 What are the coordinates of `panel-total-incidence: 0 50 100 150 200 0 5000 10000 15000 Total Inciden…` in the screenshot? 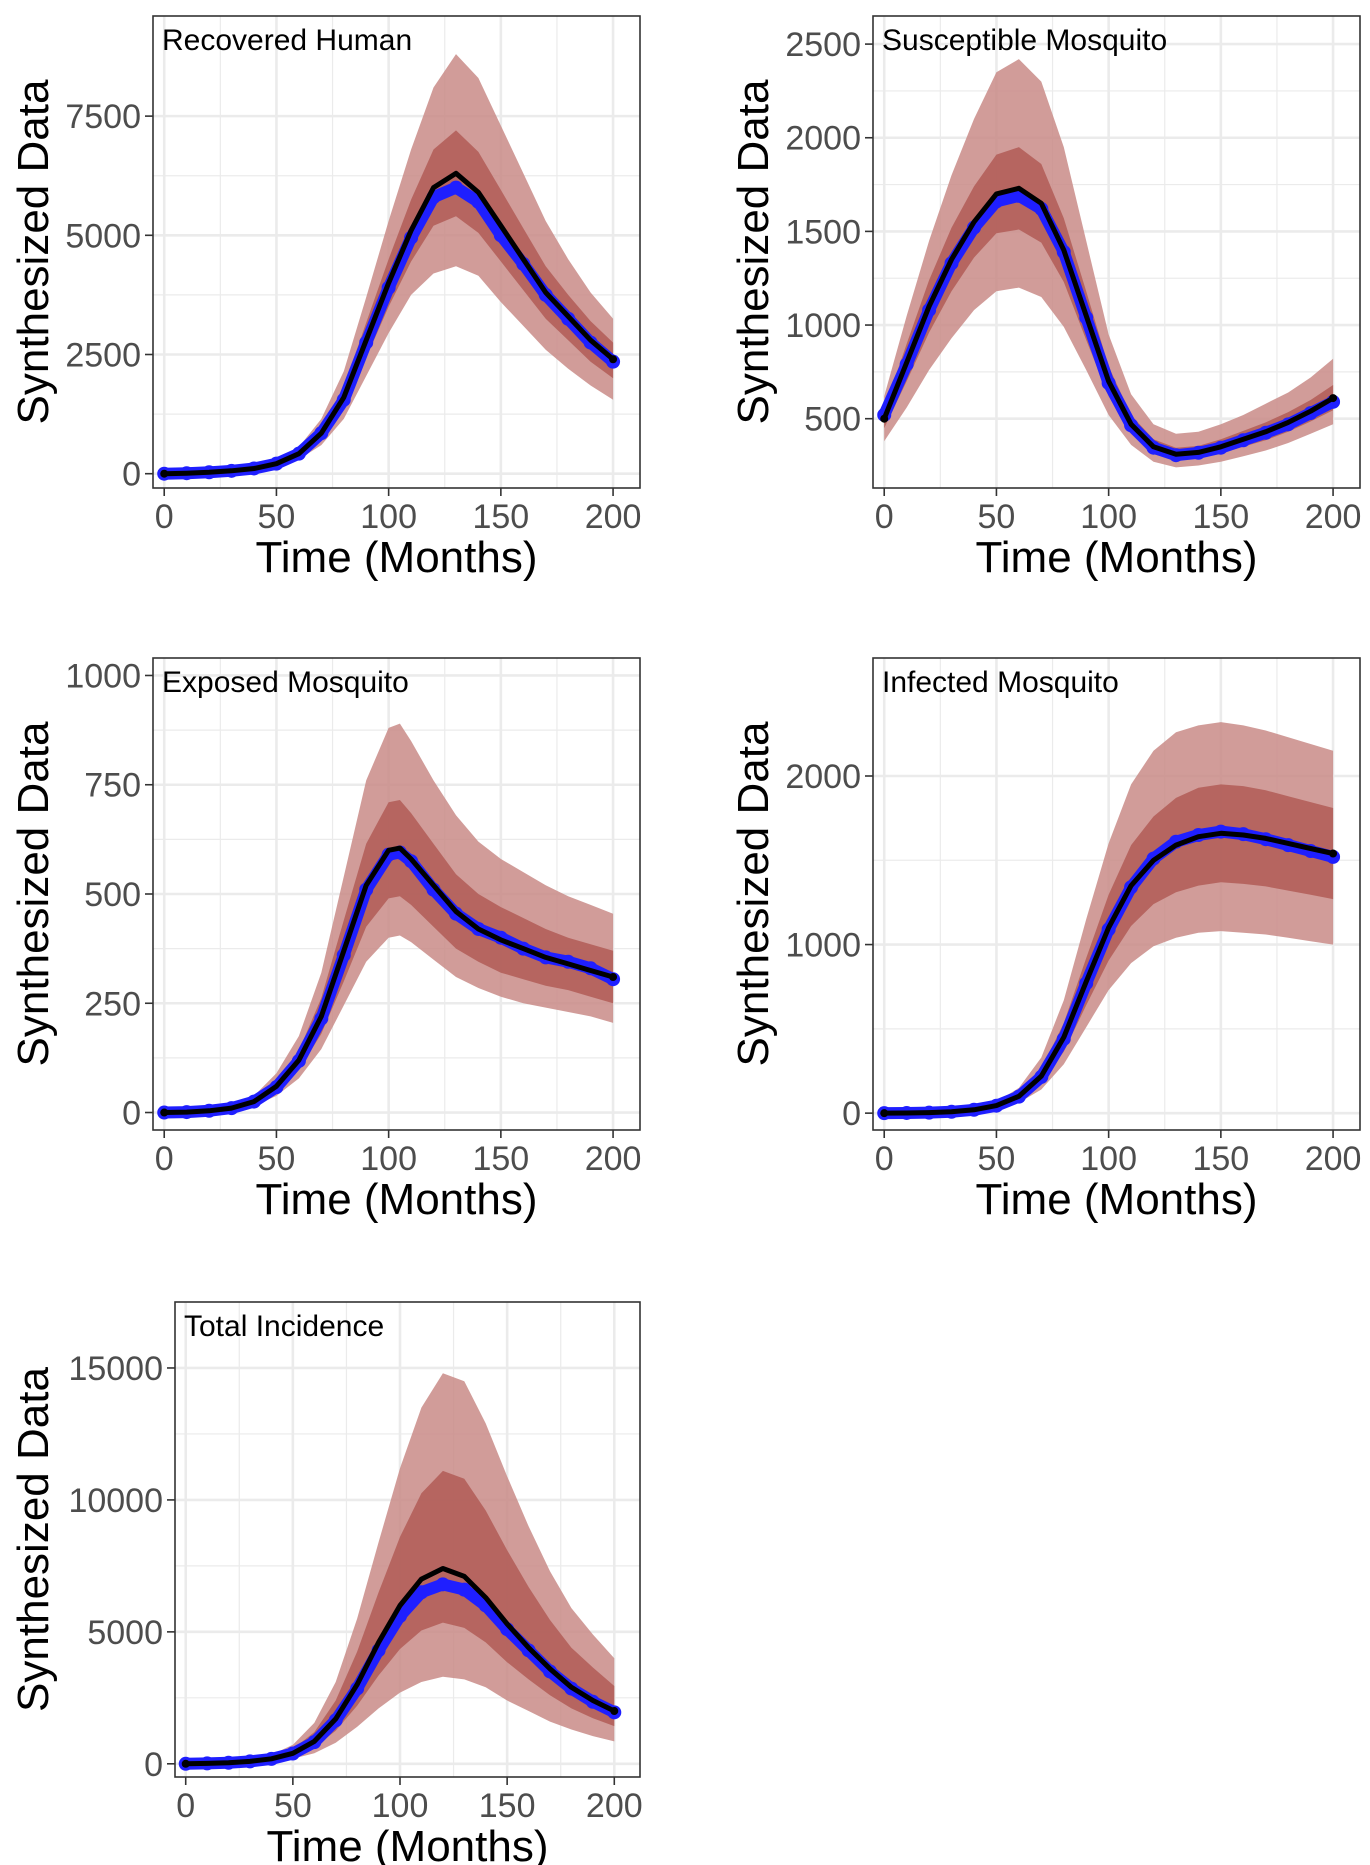 It's located at (326, 1583).